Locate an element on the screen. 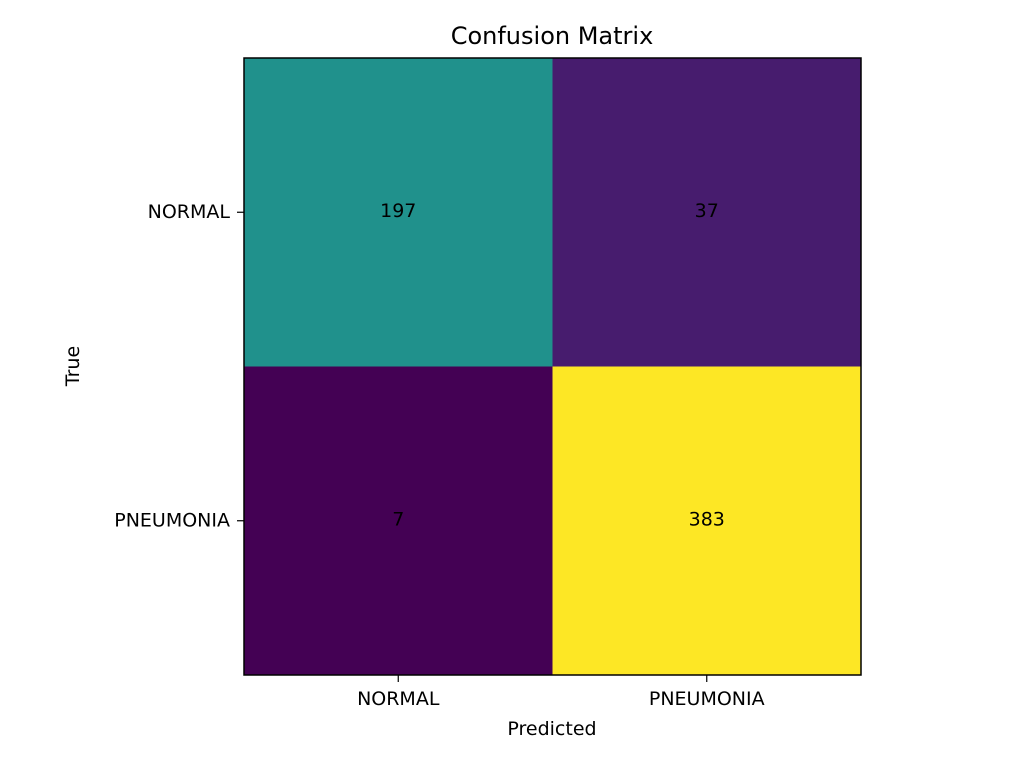 The height and width of the screenshot is (768, 1024). cell-value-label: 7 is located at coordinates (398, 519).